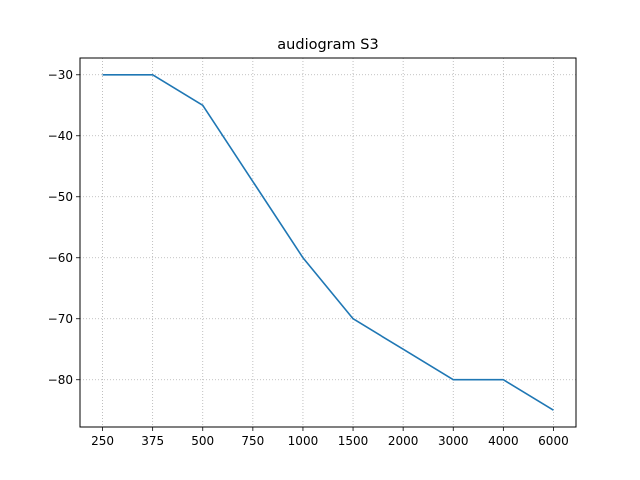 Image resolution: width=640 pixels, height=480 pixels. Describe the element at coordinates (327, 45) in the screenshot. I see `chart-title: audiogram S3` at that location.